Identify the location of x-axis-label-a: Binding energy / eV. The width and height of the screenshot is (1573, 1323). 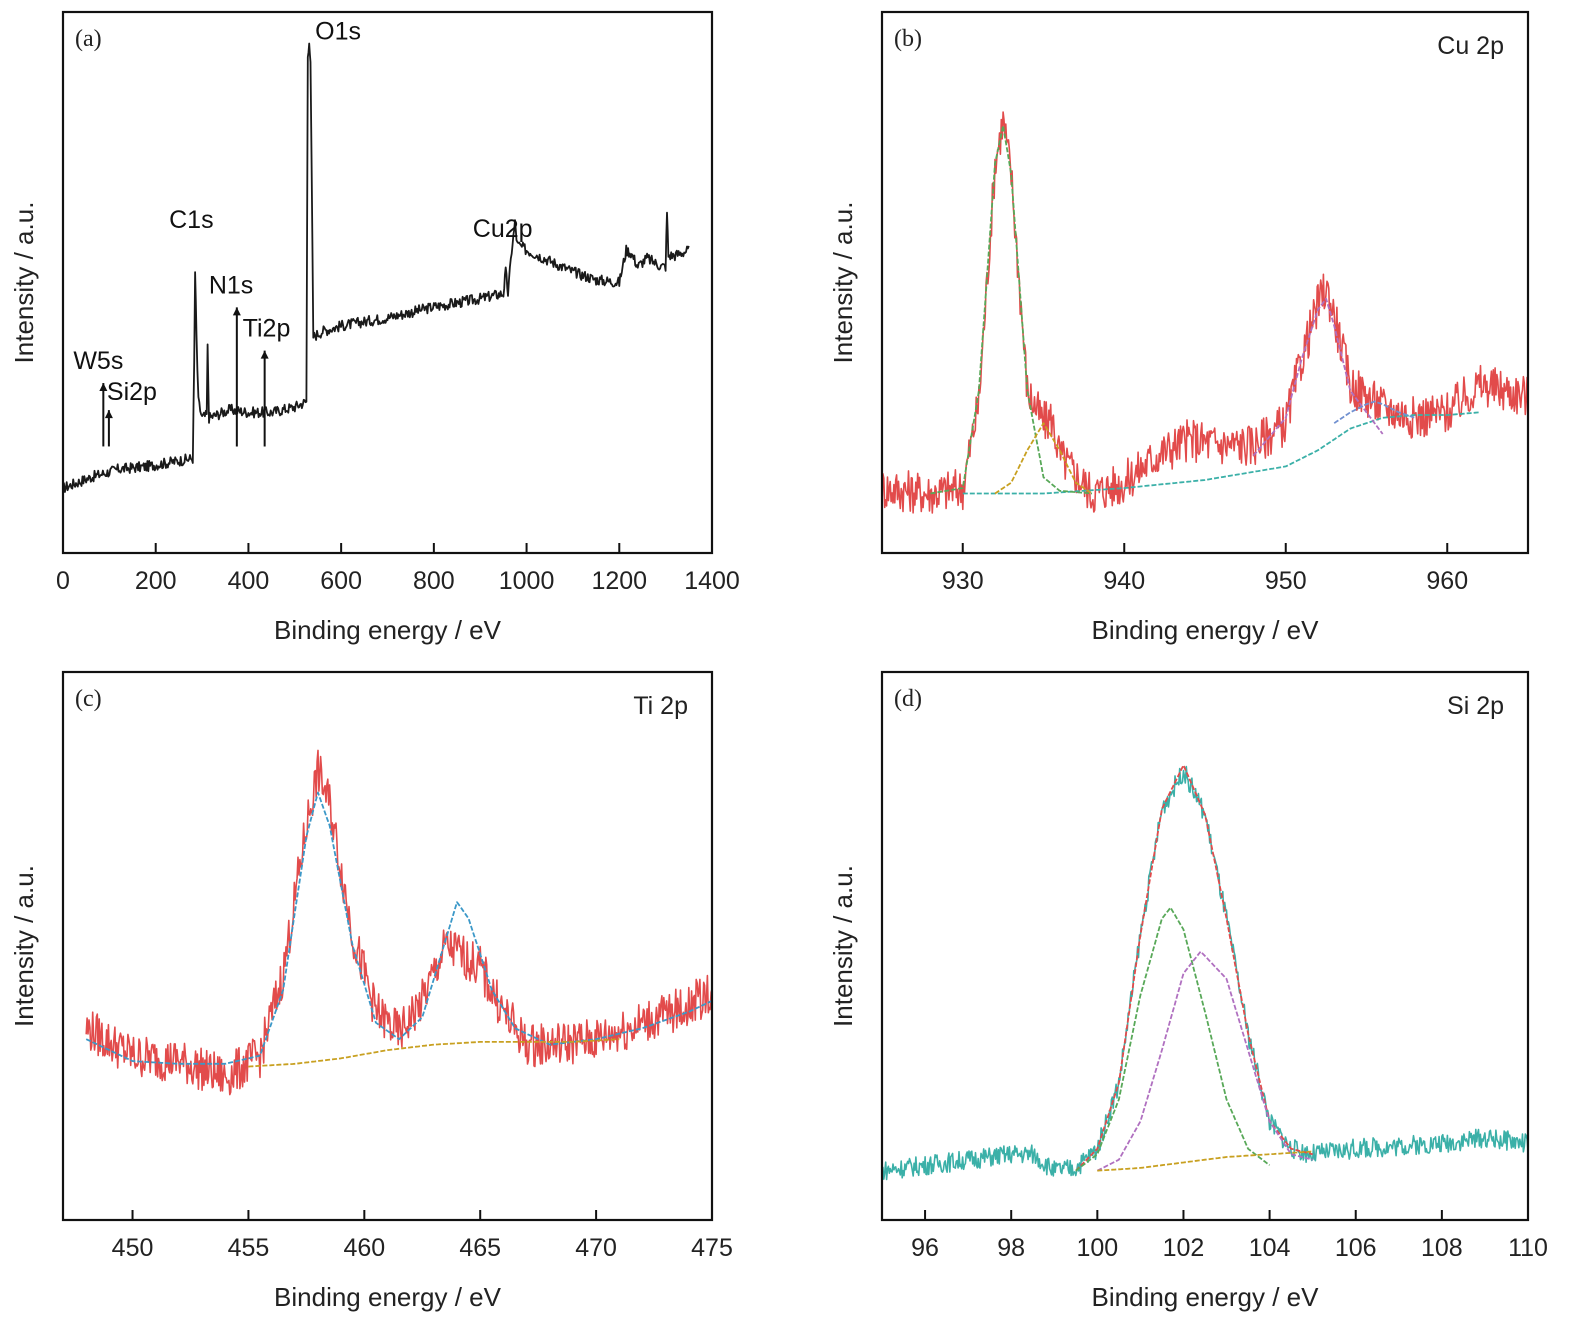
(388, 630).